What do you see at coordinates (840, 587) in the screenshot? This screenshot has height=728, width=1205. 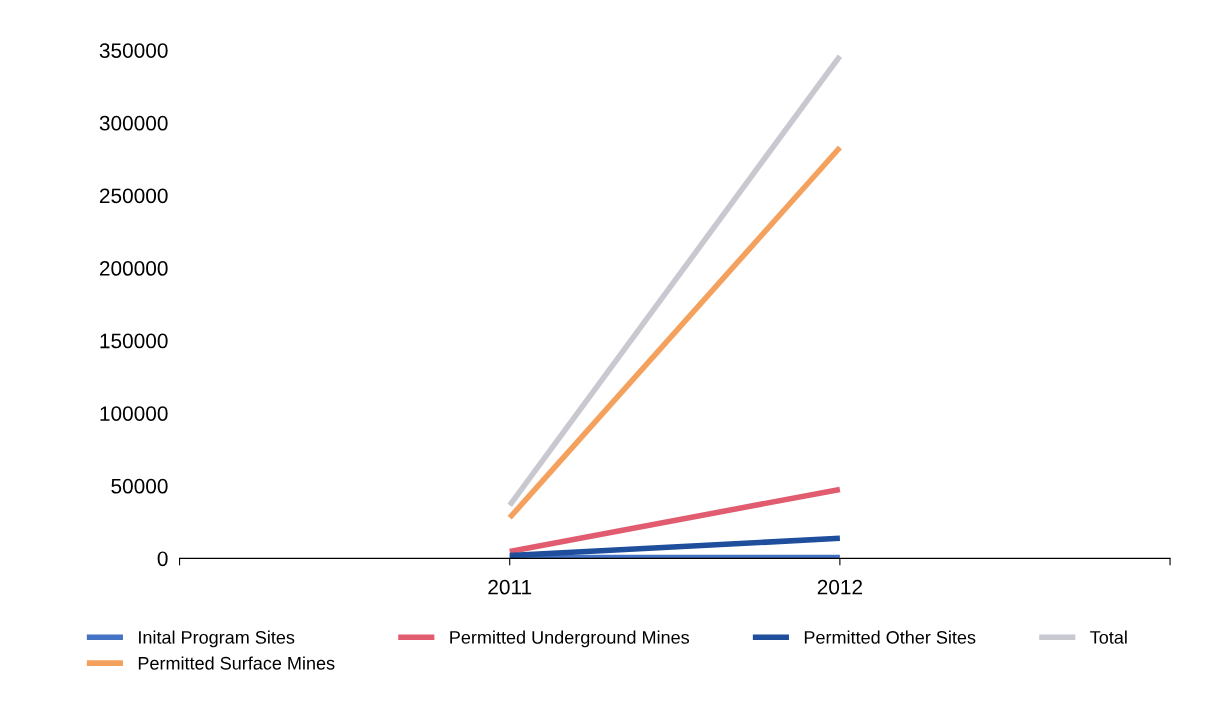 I see `x-tick-label: 2012` at bounding box center [840, 587].